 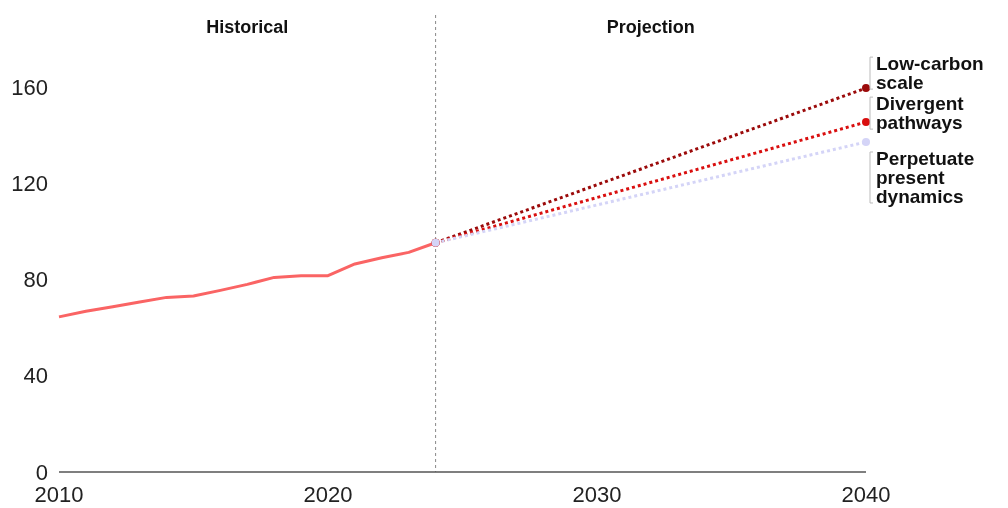 What do you see at coordinates (59, 494) in the screenshot?
I see `x-tick-label: 2010` at bounding box center [59, 494].